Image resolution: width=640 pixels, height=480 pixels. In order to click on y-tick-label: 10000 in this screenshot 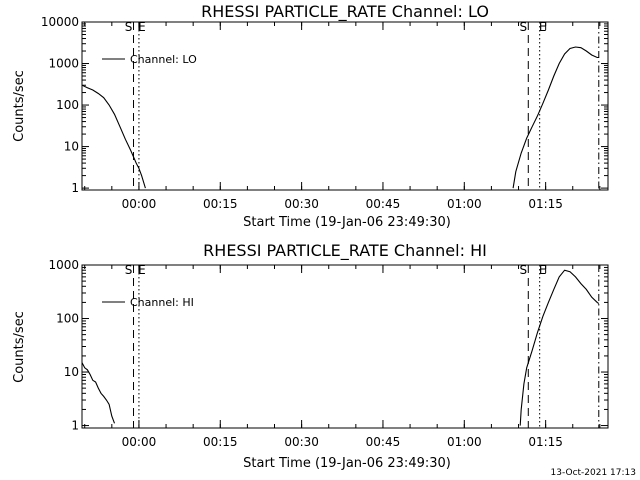, I will do `click(60, 22)`.